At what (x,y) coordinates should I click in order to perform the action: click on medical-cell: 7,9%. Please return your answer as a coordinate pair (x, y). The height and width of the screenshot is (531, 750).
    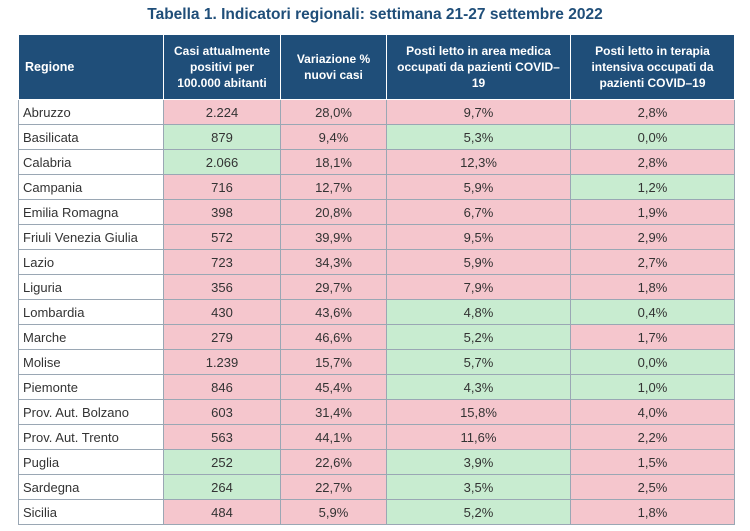
    Looking at the image, I should click on (478, 287).